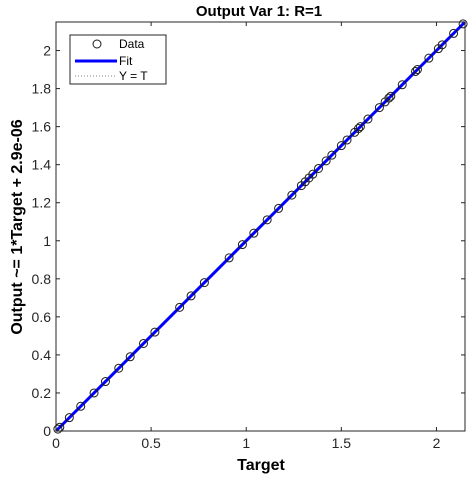 The image size is (474, 477). I want to click on y-tick-label: 1.2, so click(42, 203).